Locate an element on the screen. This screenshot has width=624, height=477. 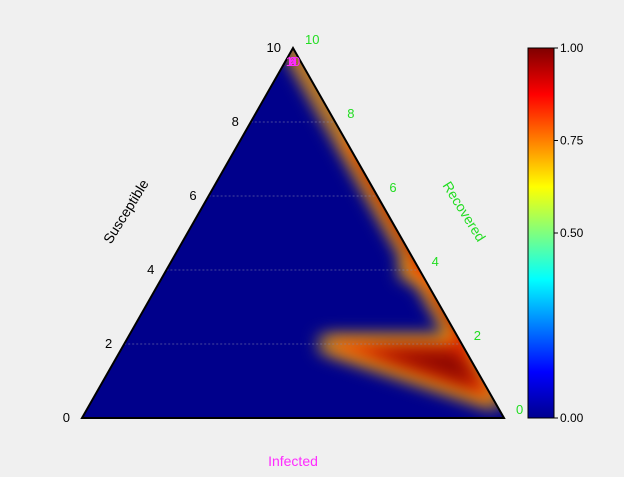
bottom-tick-label: 4 is located at coordinates (292, 61).